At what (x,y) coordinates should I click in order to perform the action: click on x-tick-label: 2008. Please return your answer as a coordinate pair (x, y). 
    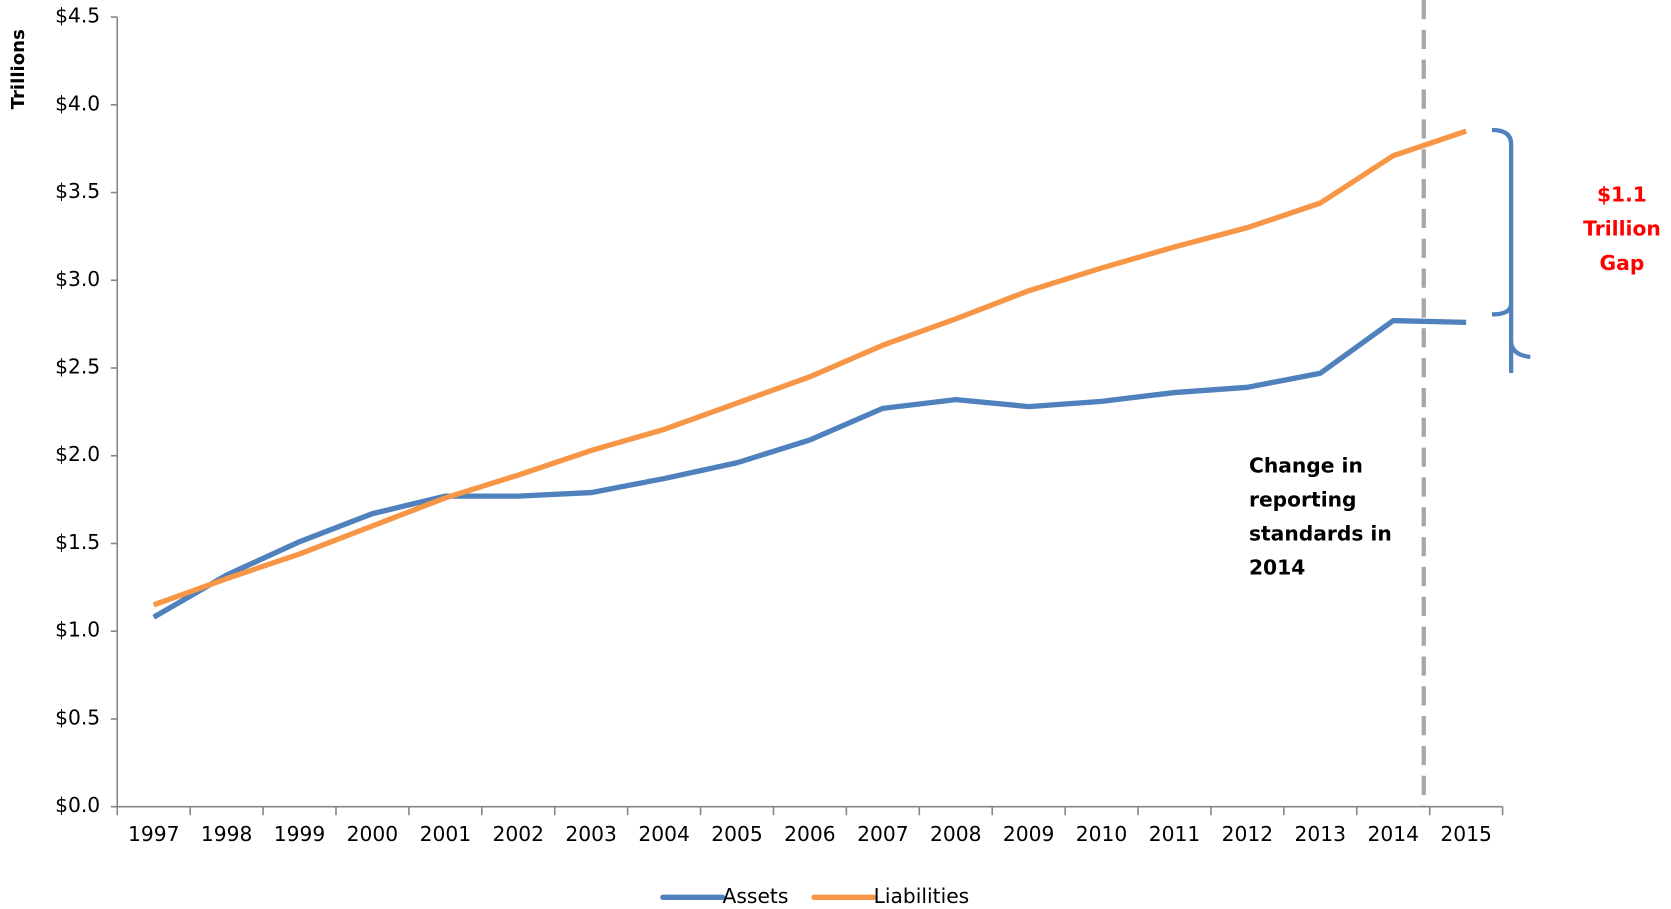
    Looking at the image, I should click on (956, 834).